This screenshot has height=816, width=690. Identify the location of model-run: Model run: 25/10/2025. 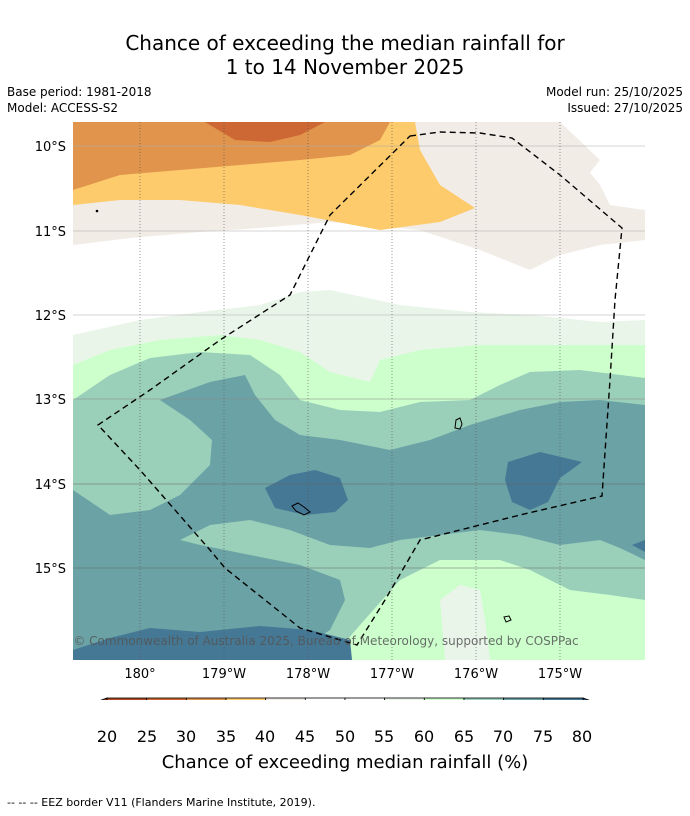
(614, 92).